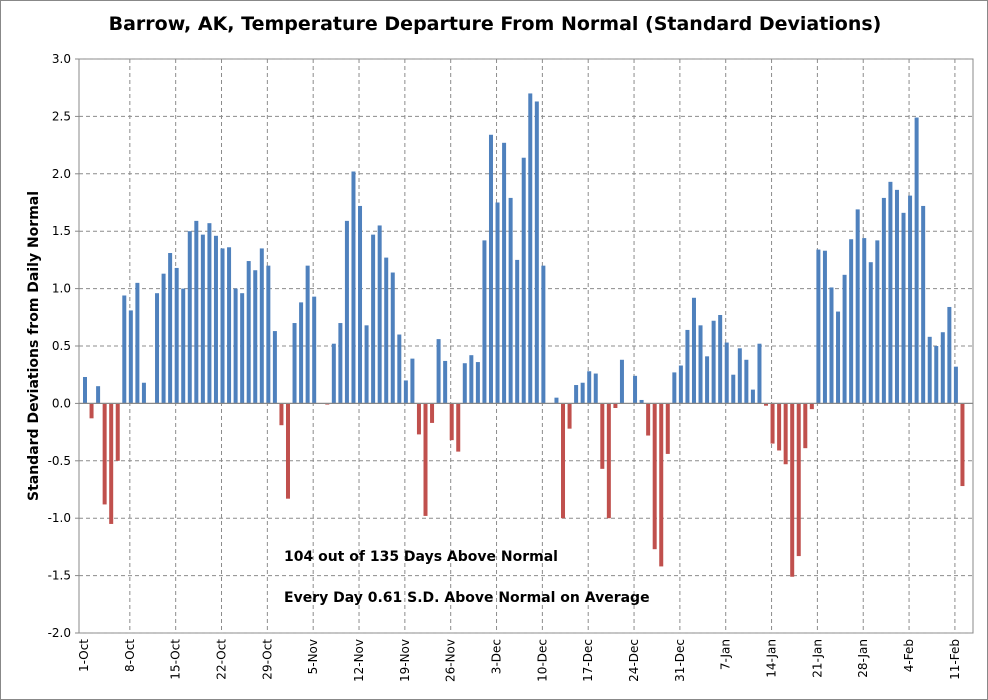 This screenshot has width=988, height=700. What do you see at coordinates (634, 660) in the screenshot?
I see `x-tick-label: 24-Dec` at bounding box center [634, 660].